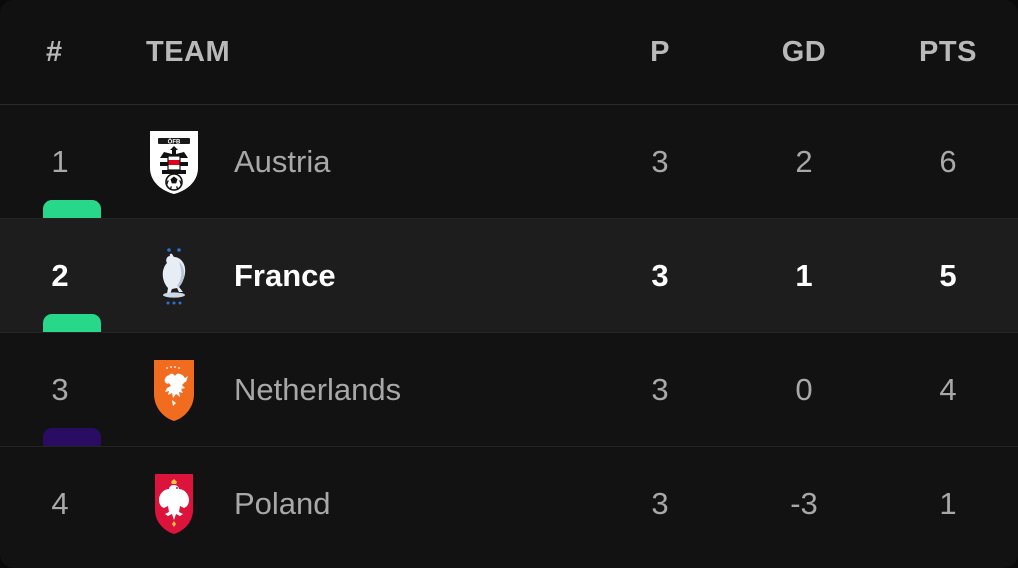  I want to click on row-points: 1, so click(948, 503).